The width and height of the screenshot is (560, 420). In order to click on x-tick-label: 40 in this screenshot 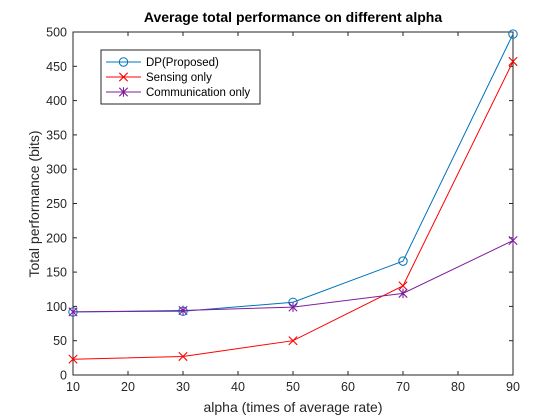, I will do `click(238, 387)`.